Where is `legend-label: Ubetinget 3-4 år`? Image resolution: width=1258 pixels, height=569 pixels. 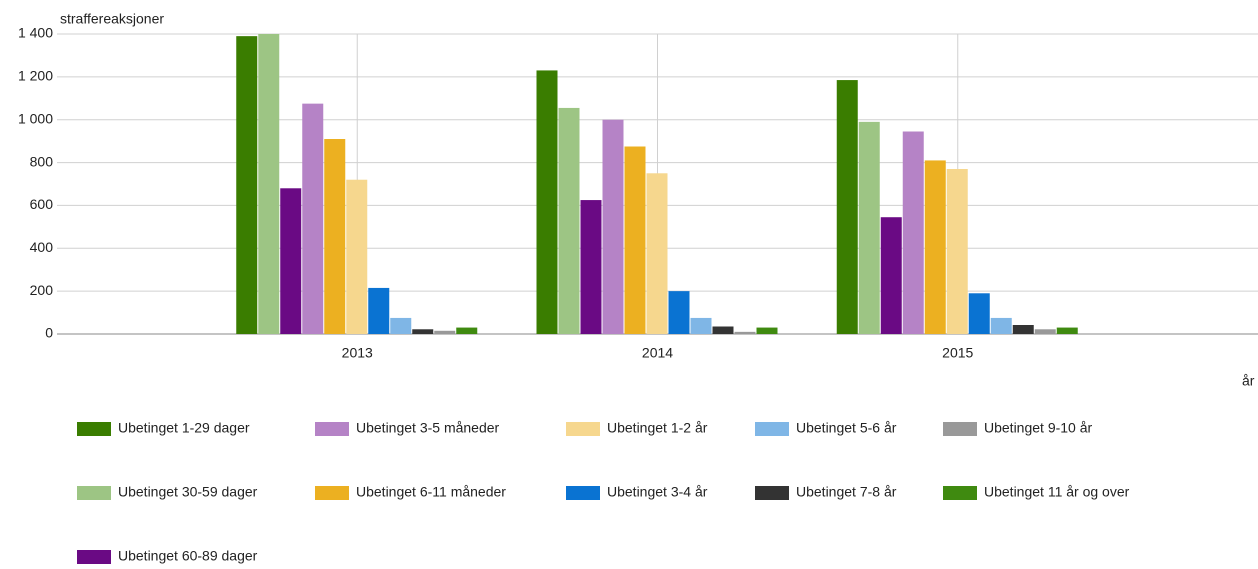 legend-label: Ubetinget 3-4 år is located at coordinates (657, 492).